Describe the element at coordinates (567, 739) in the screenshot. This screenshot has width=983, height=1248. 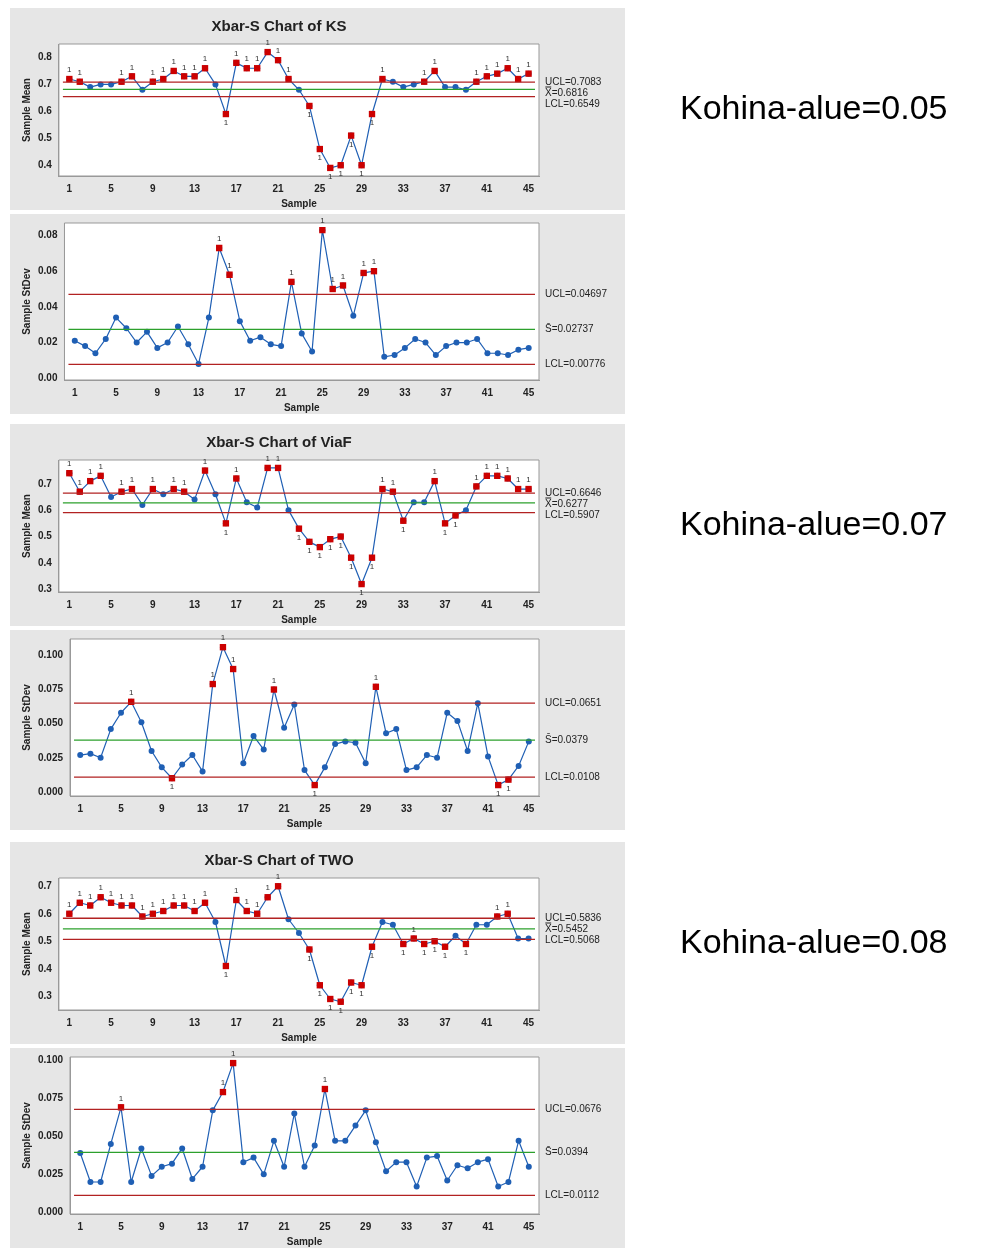
I see `ref-line-label: S̄=0.0379` at that location.